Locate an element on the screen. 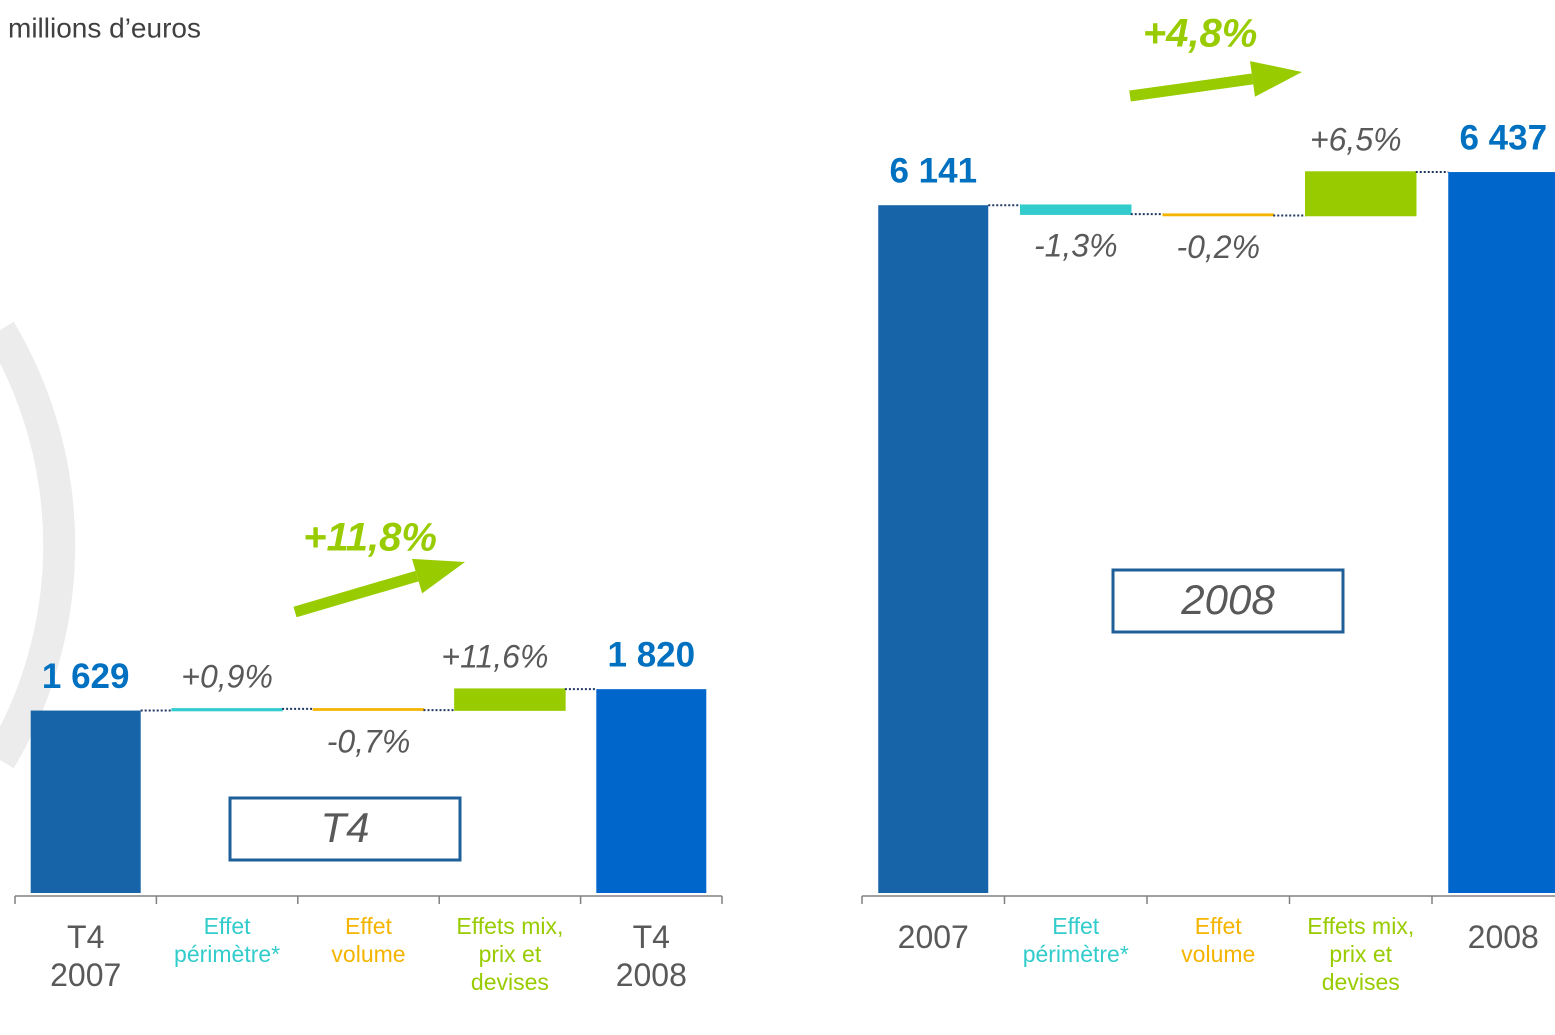  x-tick-label: 2007 is located at coordinates (933, 937).